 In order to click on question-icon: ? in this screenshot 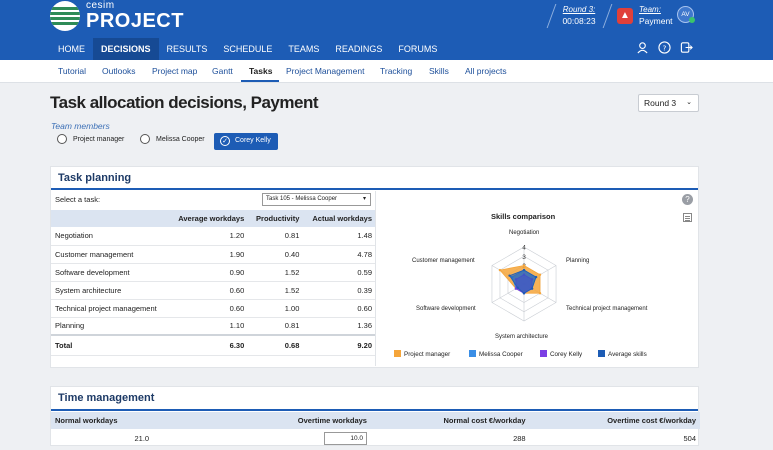, I will do `click(687, 199)`.